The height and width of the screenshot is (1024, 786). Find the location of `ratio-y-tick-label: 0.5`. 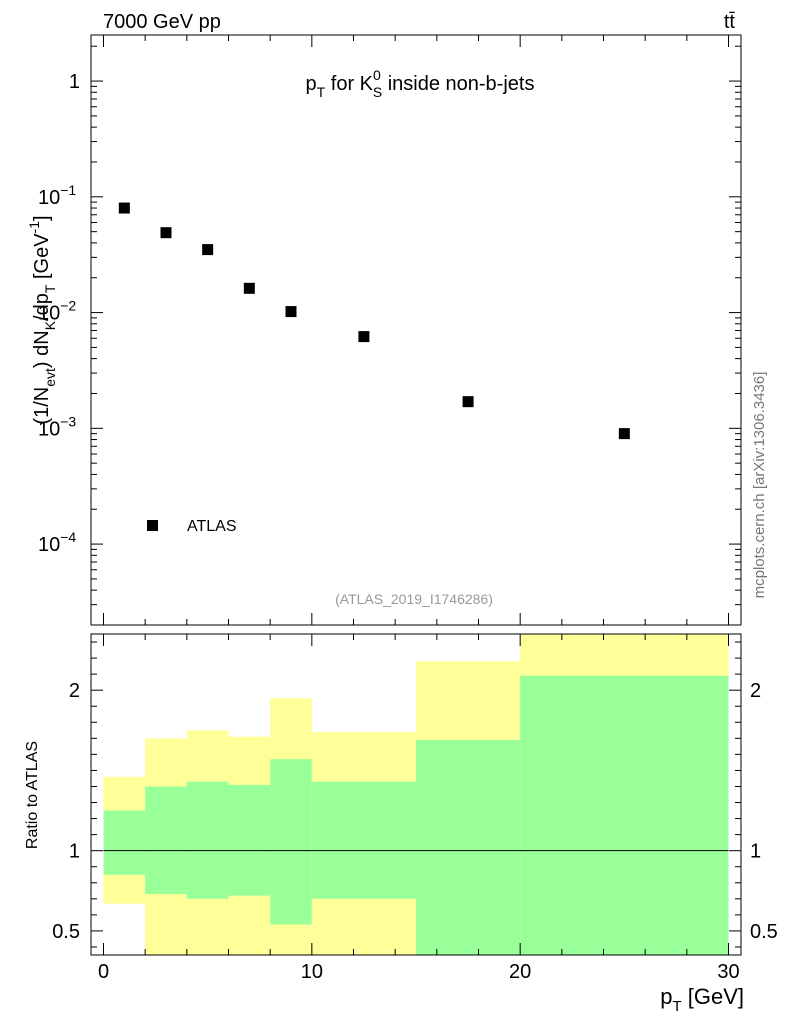

ratio-y-tick-label: 0.5 is located at coordinates (66, 932).